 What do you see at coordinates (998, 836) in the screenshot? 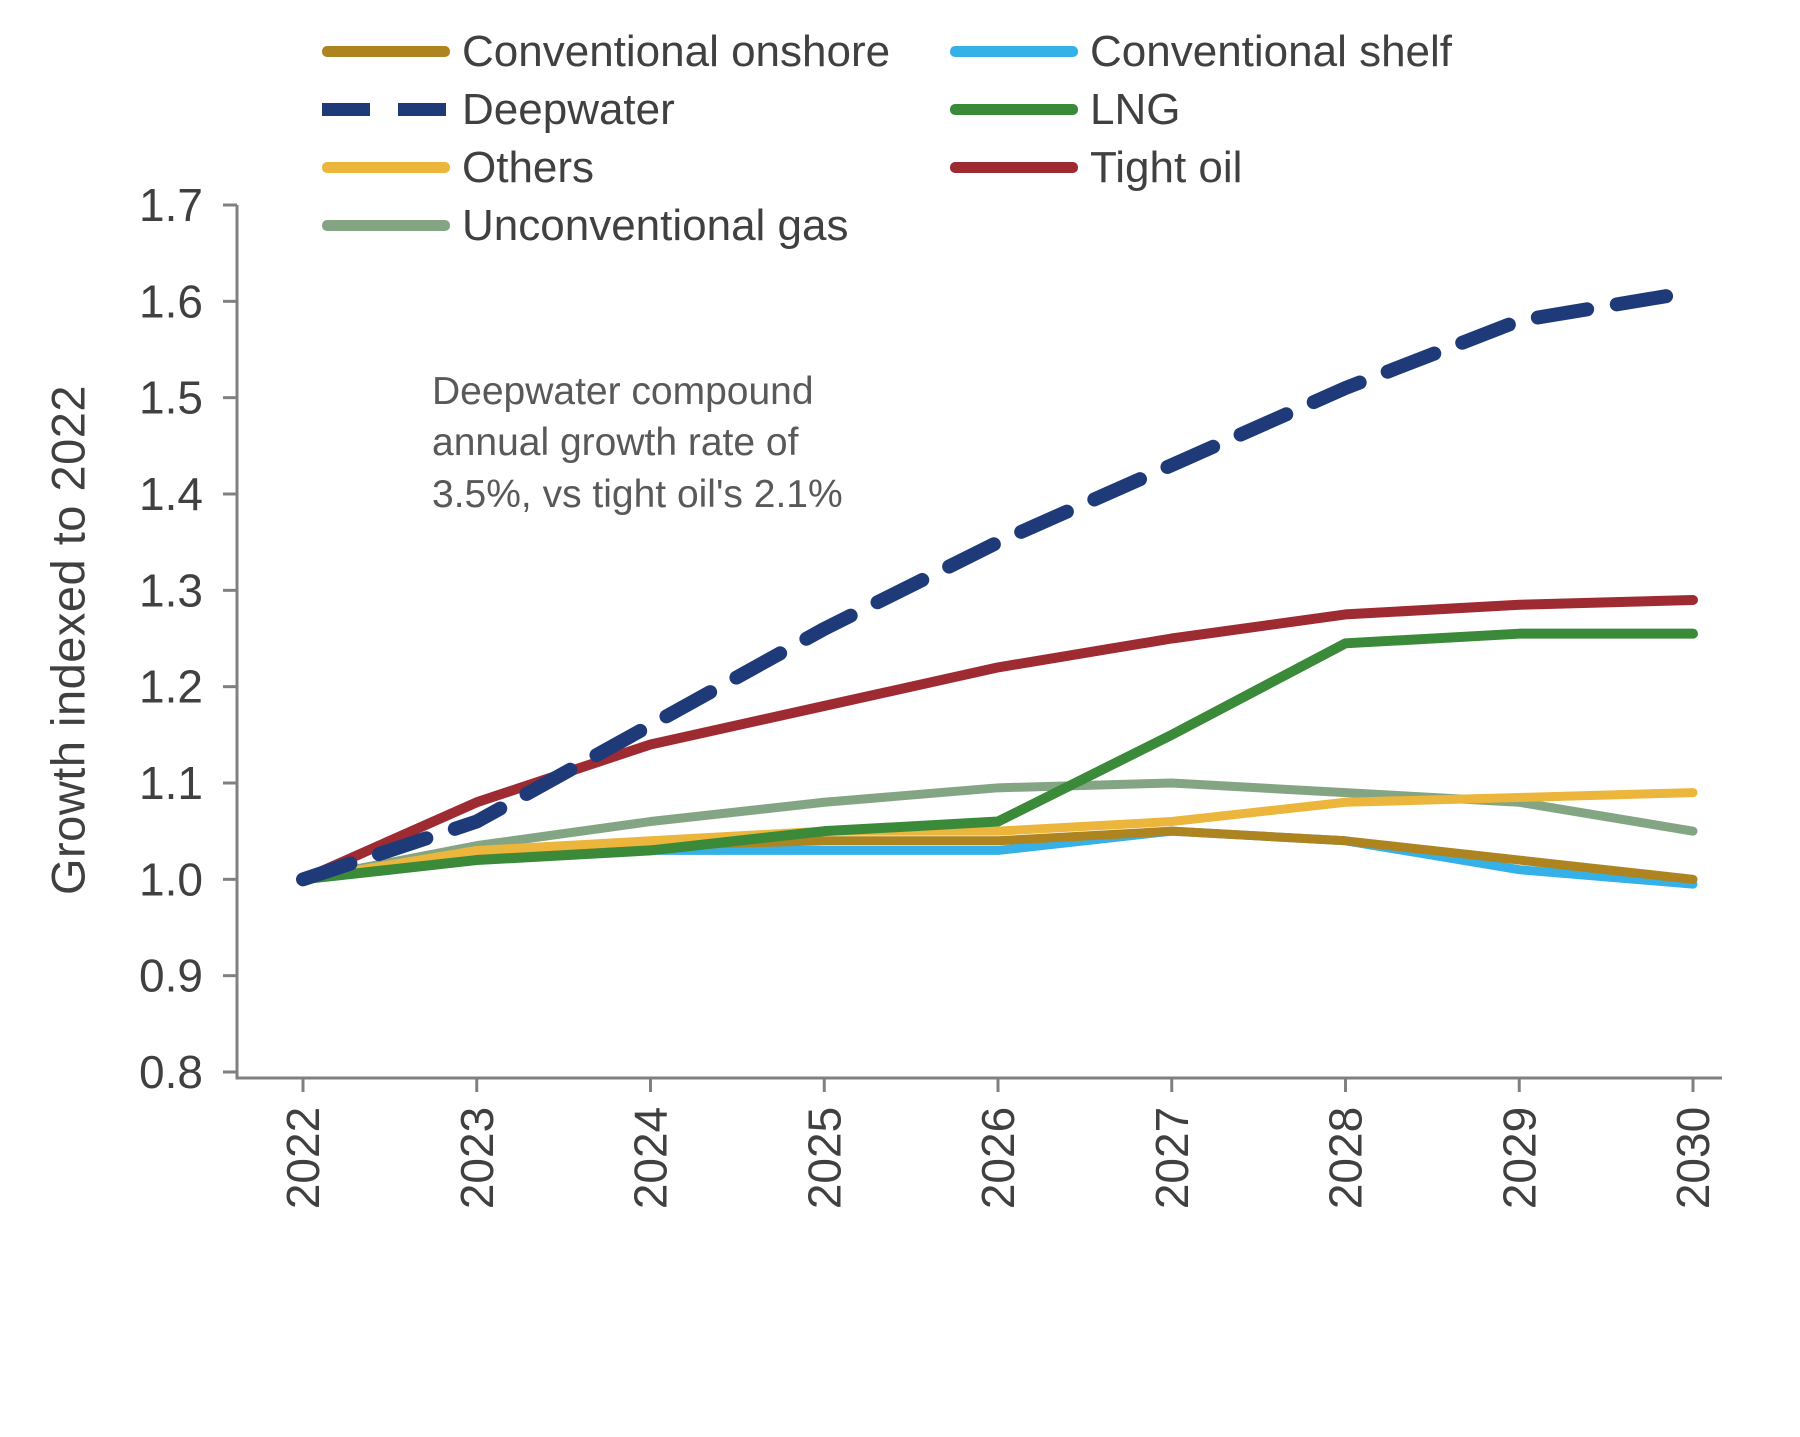
I see `series-line-others` at bounding box center [998, 836].